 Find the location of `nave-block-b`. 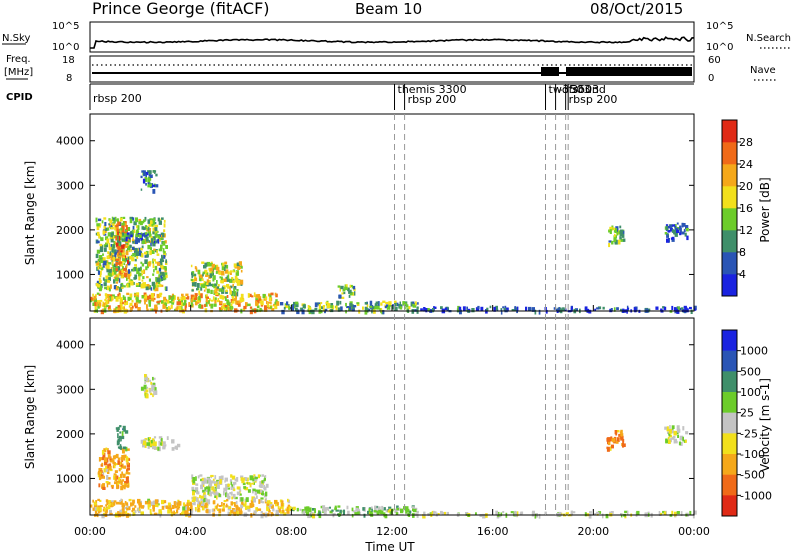

nave-block-b is located at coordinates (629, 71).